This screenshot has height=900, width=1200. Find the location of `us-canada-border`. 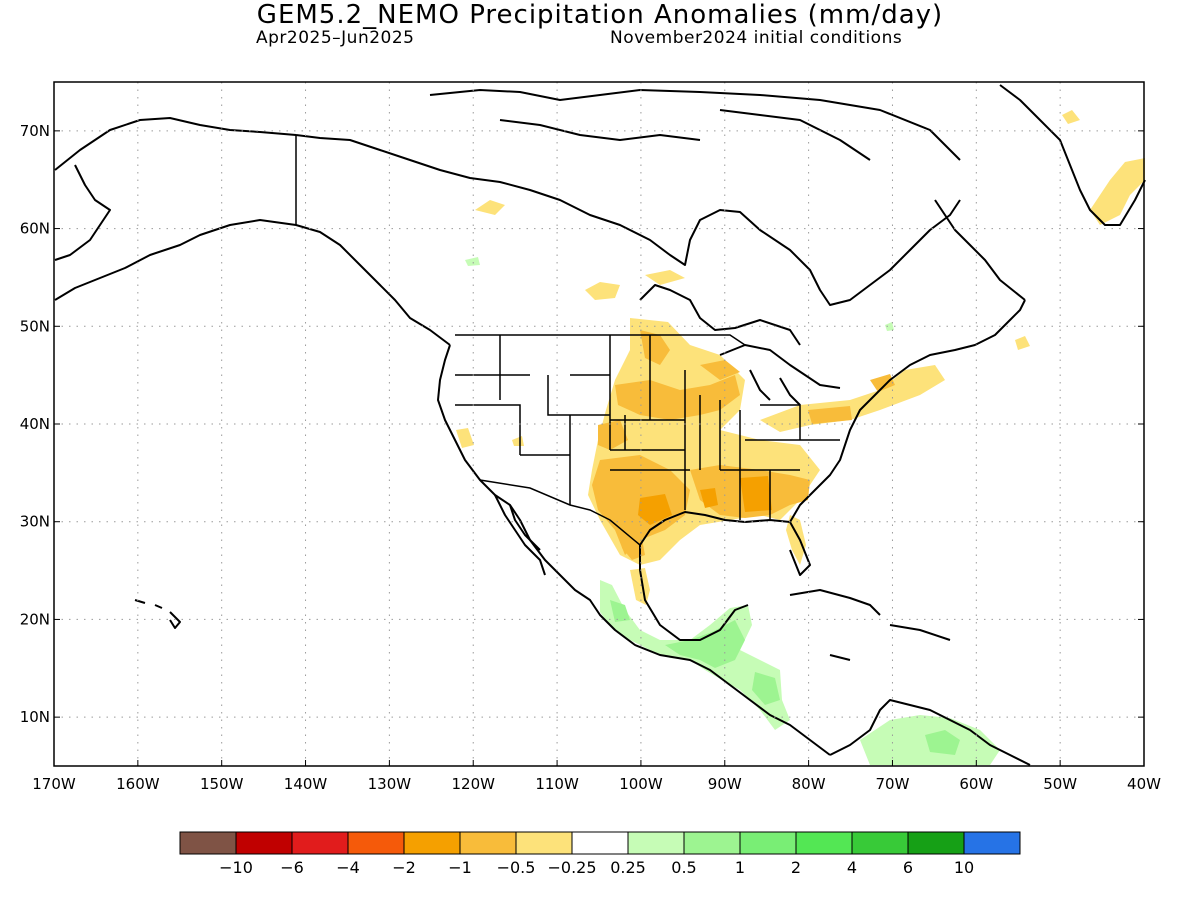

us-canada-border is located at coordinates (600, 340).